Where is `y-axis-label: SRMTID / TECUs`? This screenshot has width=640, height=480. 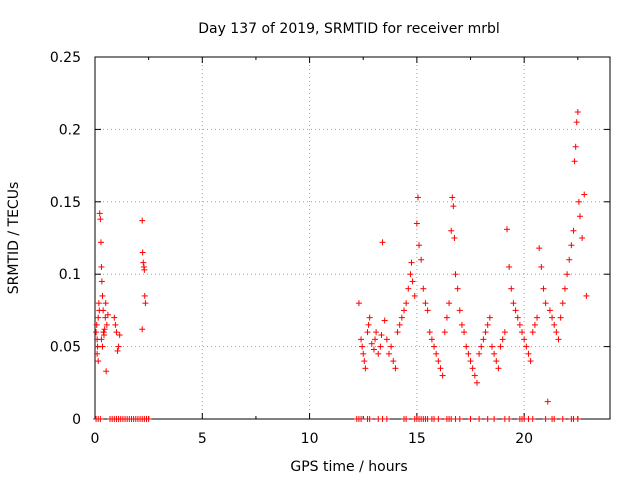
y-axis-label: SRMTID / TECUs is located at coordinates (14, 238).